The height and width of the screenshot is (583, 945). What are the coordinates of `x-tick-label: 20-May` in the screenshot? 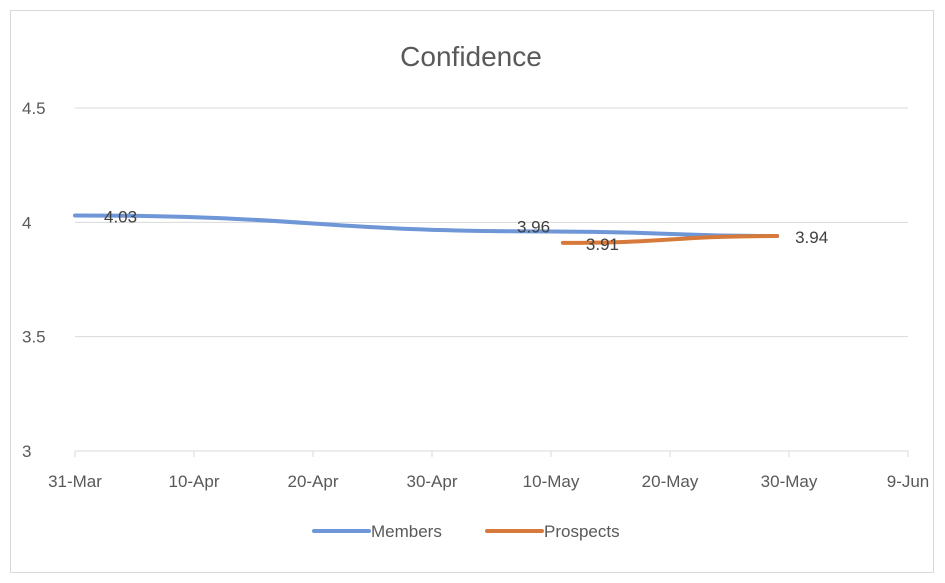 It's located at (670, 481).